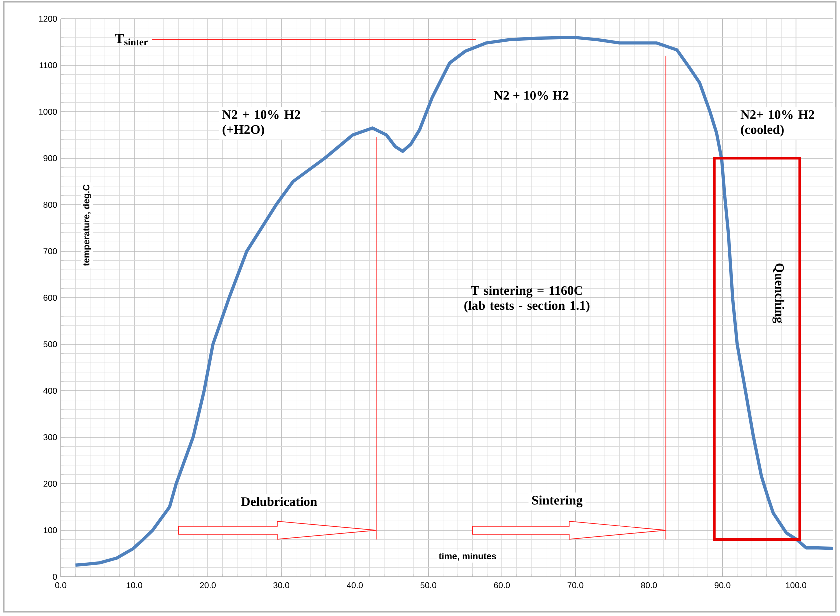  What do you see at coordinates (51, 344) in the screenshot?
I see `y-tick-label: 500` at bounding box center [51, 344].